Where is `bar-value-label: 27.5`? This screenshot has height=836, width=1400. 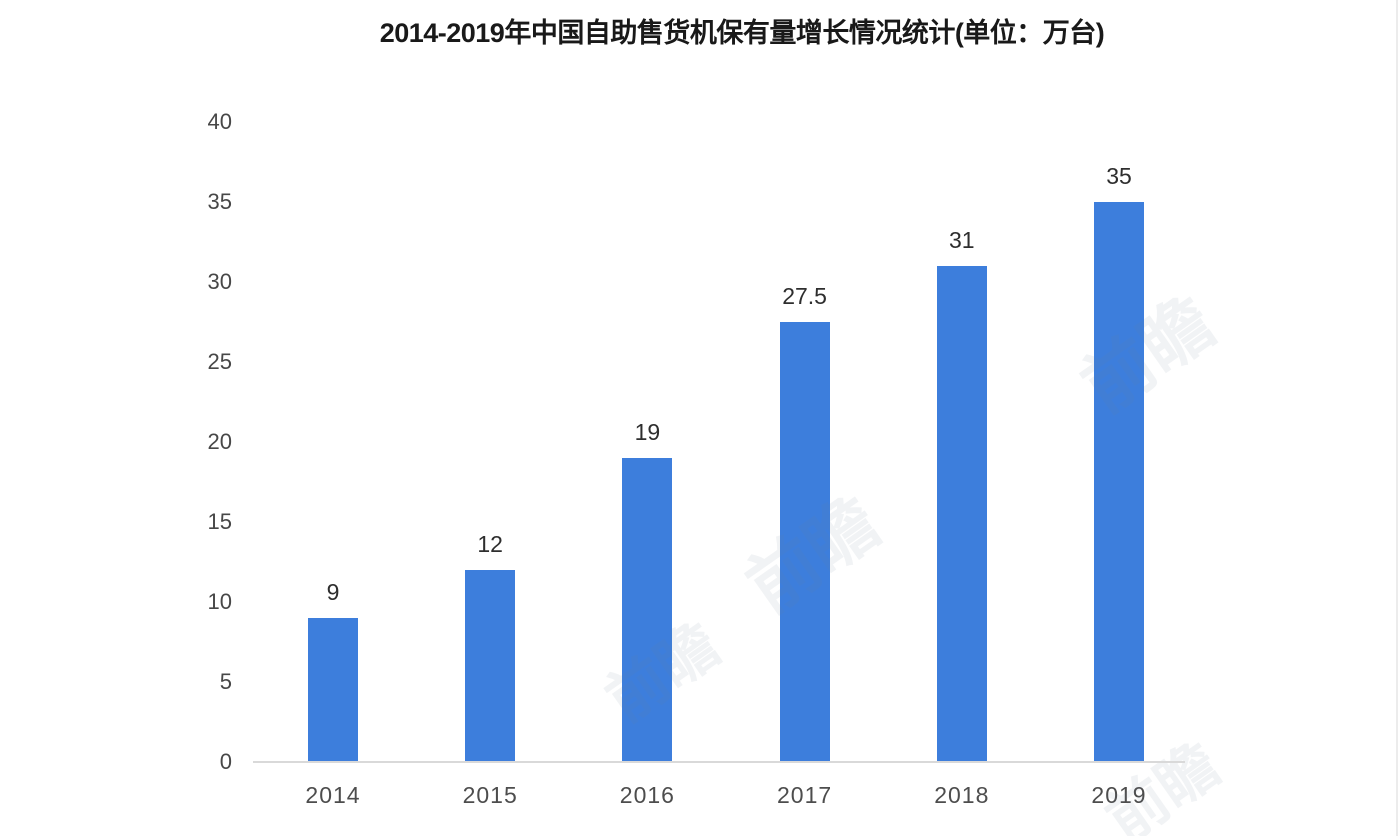 bar-value-label: 27.5 is located at coordinates (804, 296).